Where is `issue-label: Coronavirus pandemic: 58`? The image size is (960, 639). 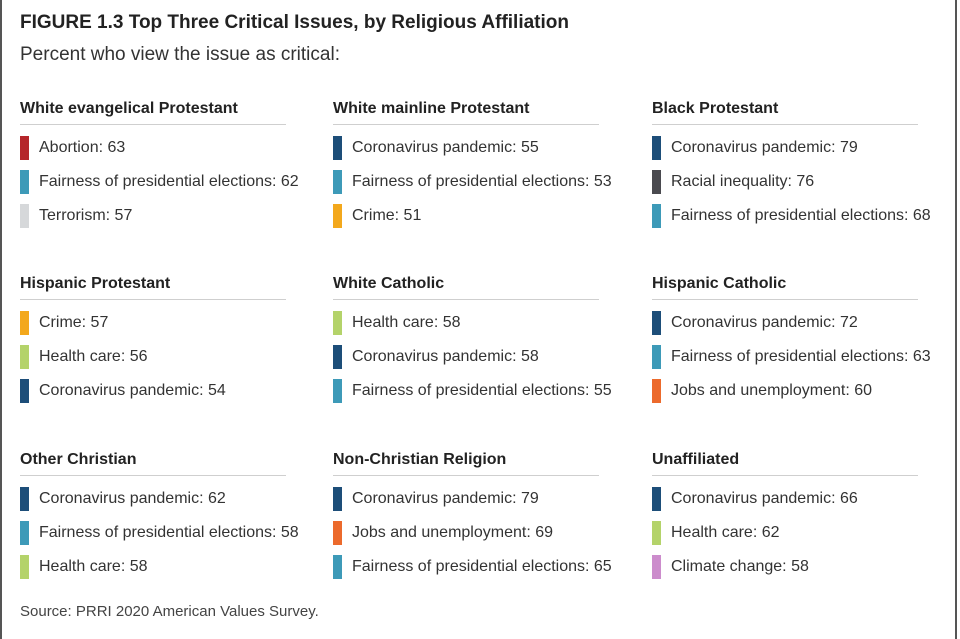 issue-label: Coronavirus pandemic: 58 is located at coordinates (445, 356).